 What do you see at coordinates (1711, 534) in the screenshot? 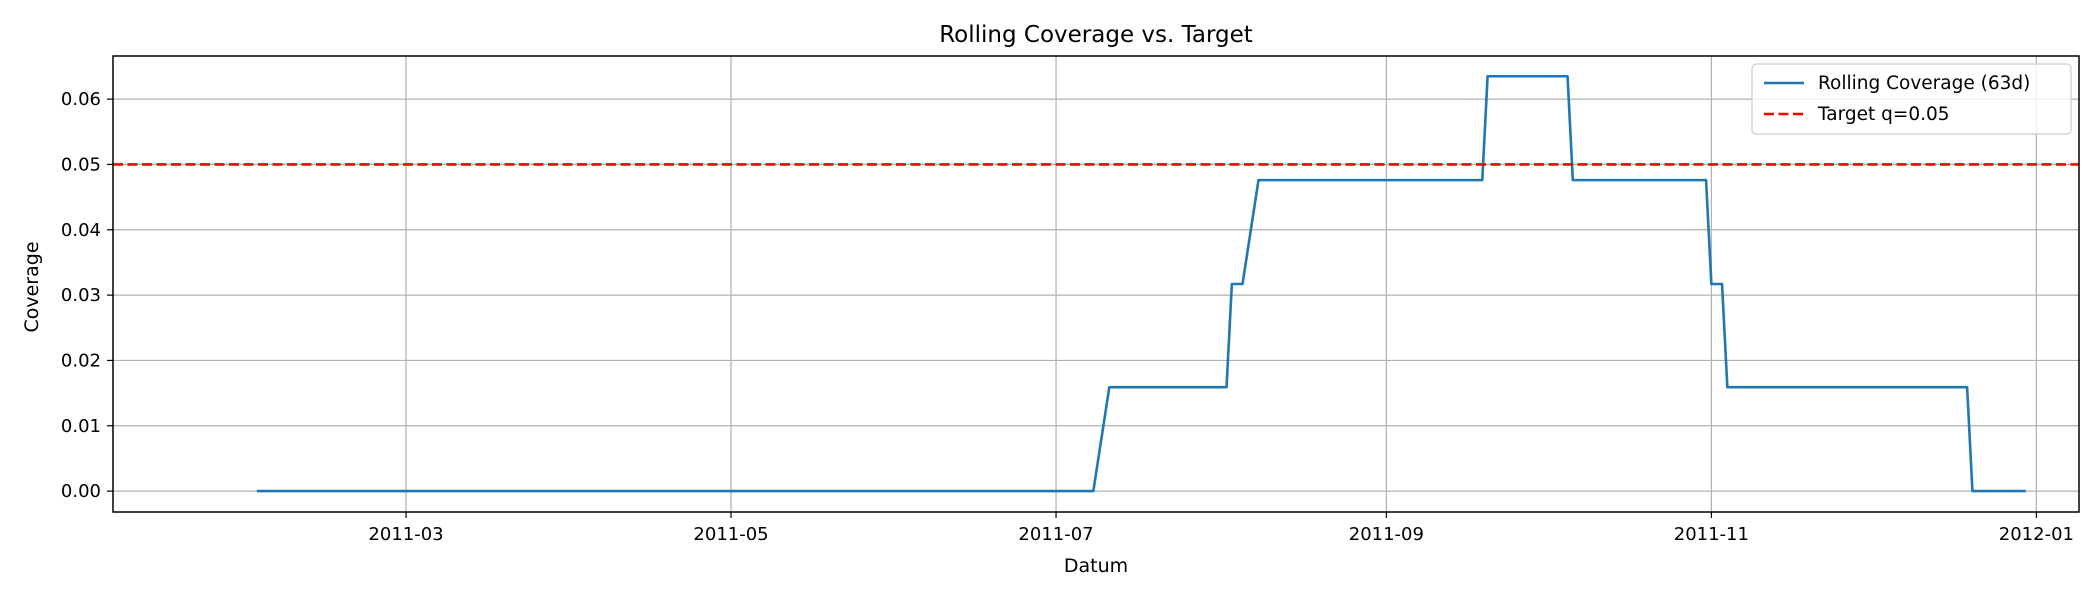
I see `x-tick-label: 2011-11` at bounding box center [1711, 534].